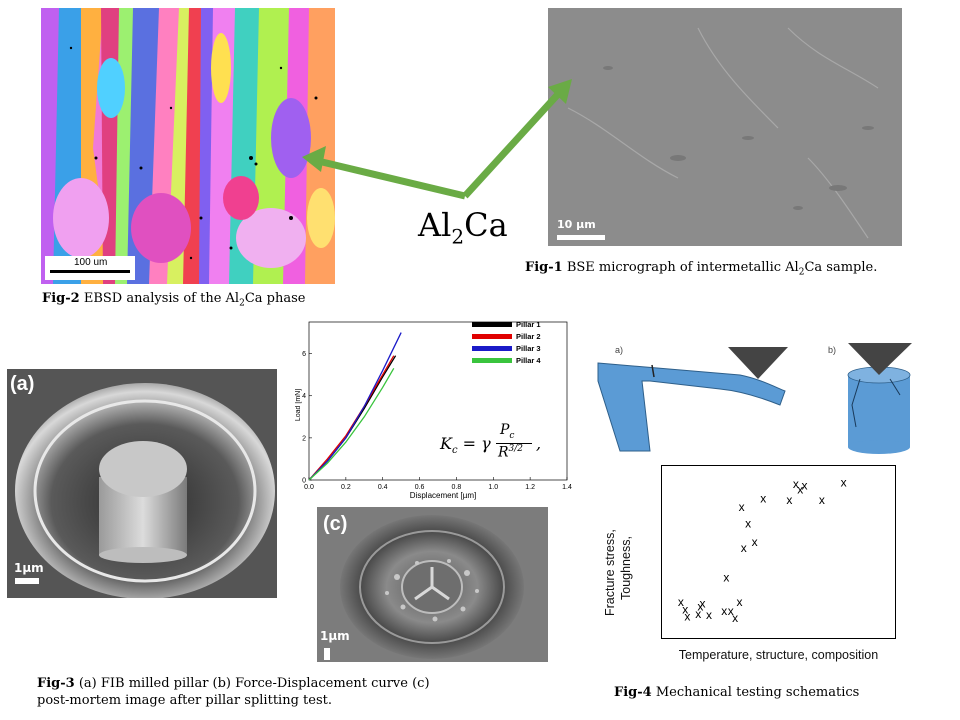  What do you see at coordinates (420, 487) in the screenshot?
I see `x-tick-label: 0.6` at bounding box center [420, 487].